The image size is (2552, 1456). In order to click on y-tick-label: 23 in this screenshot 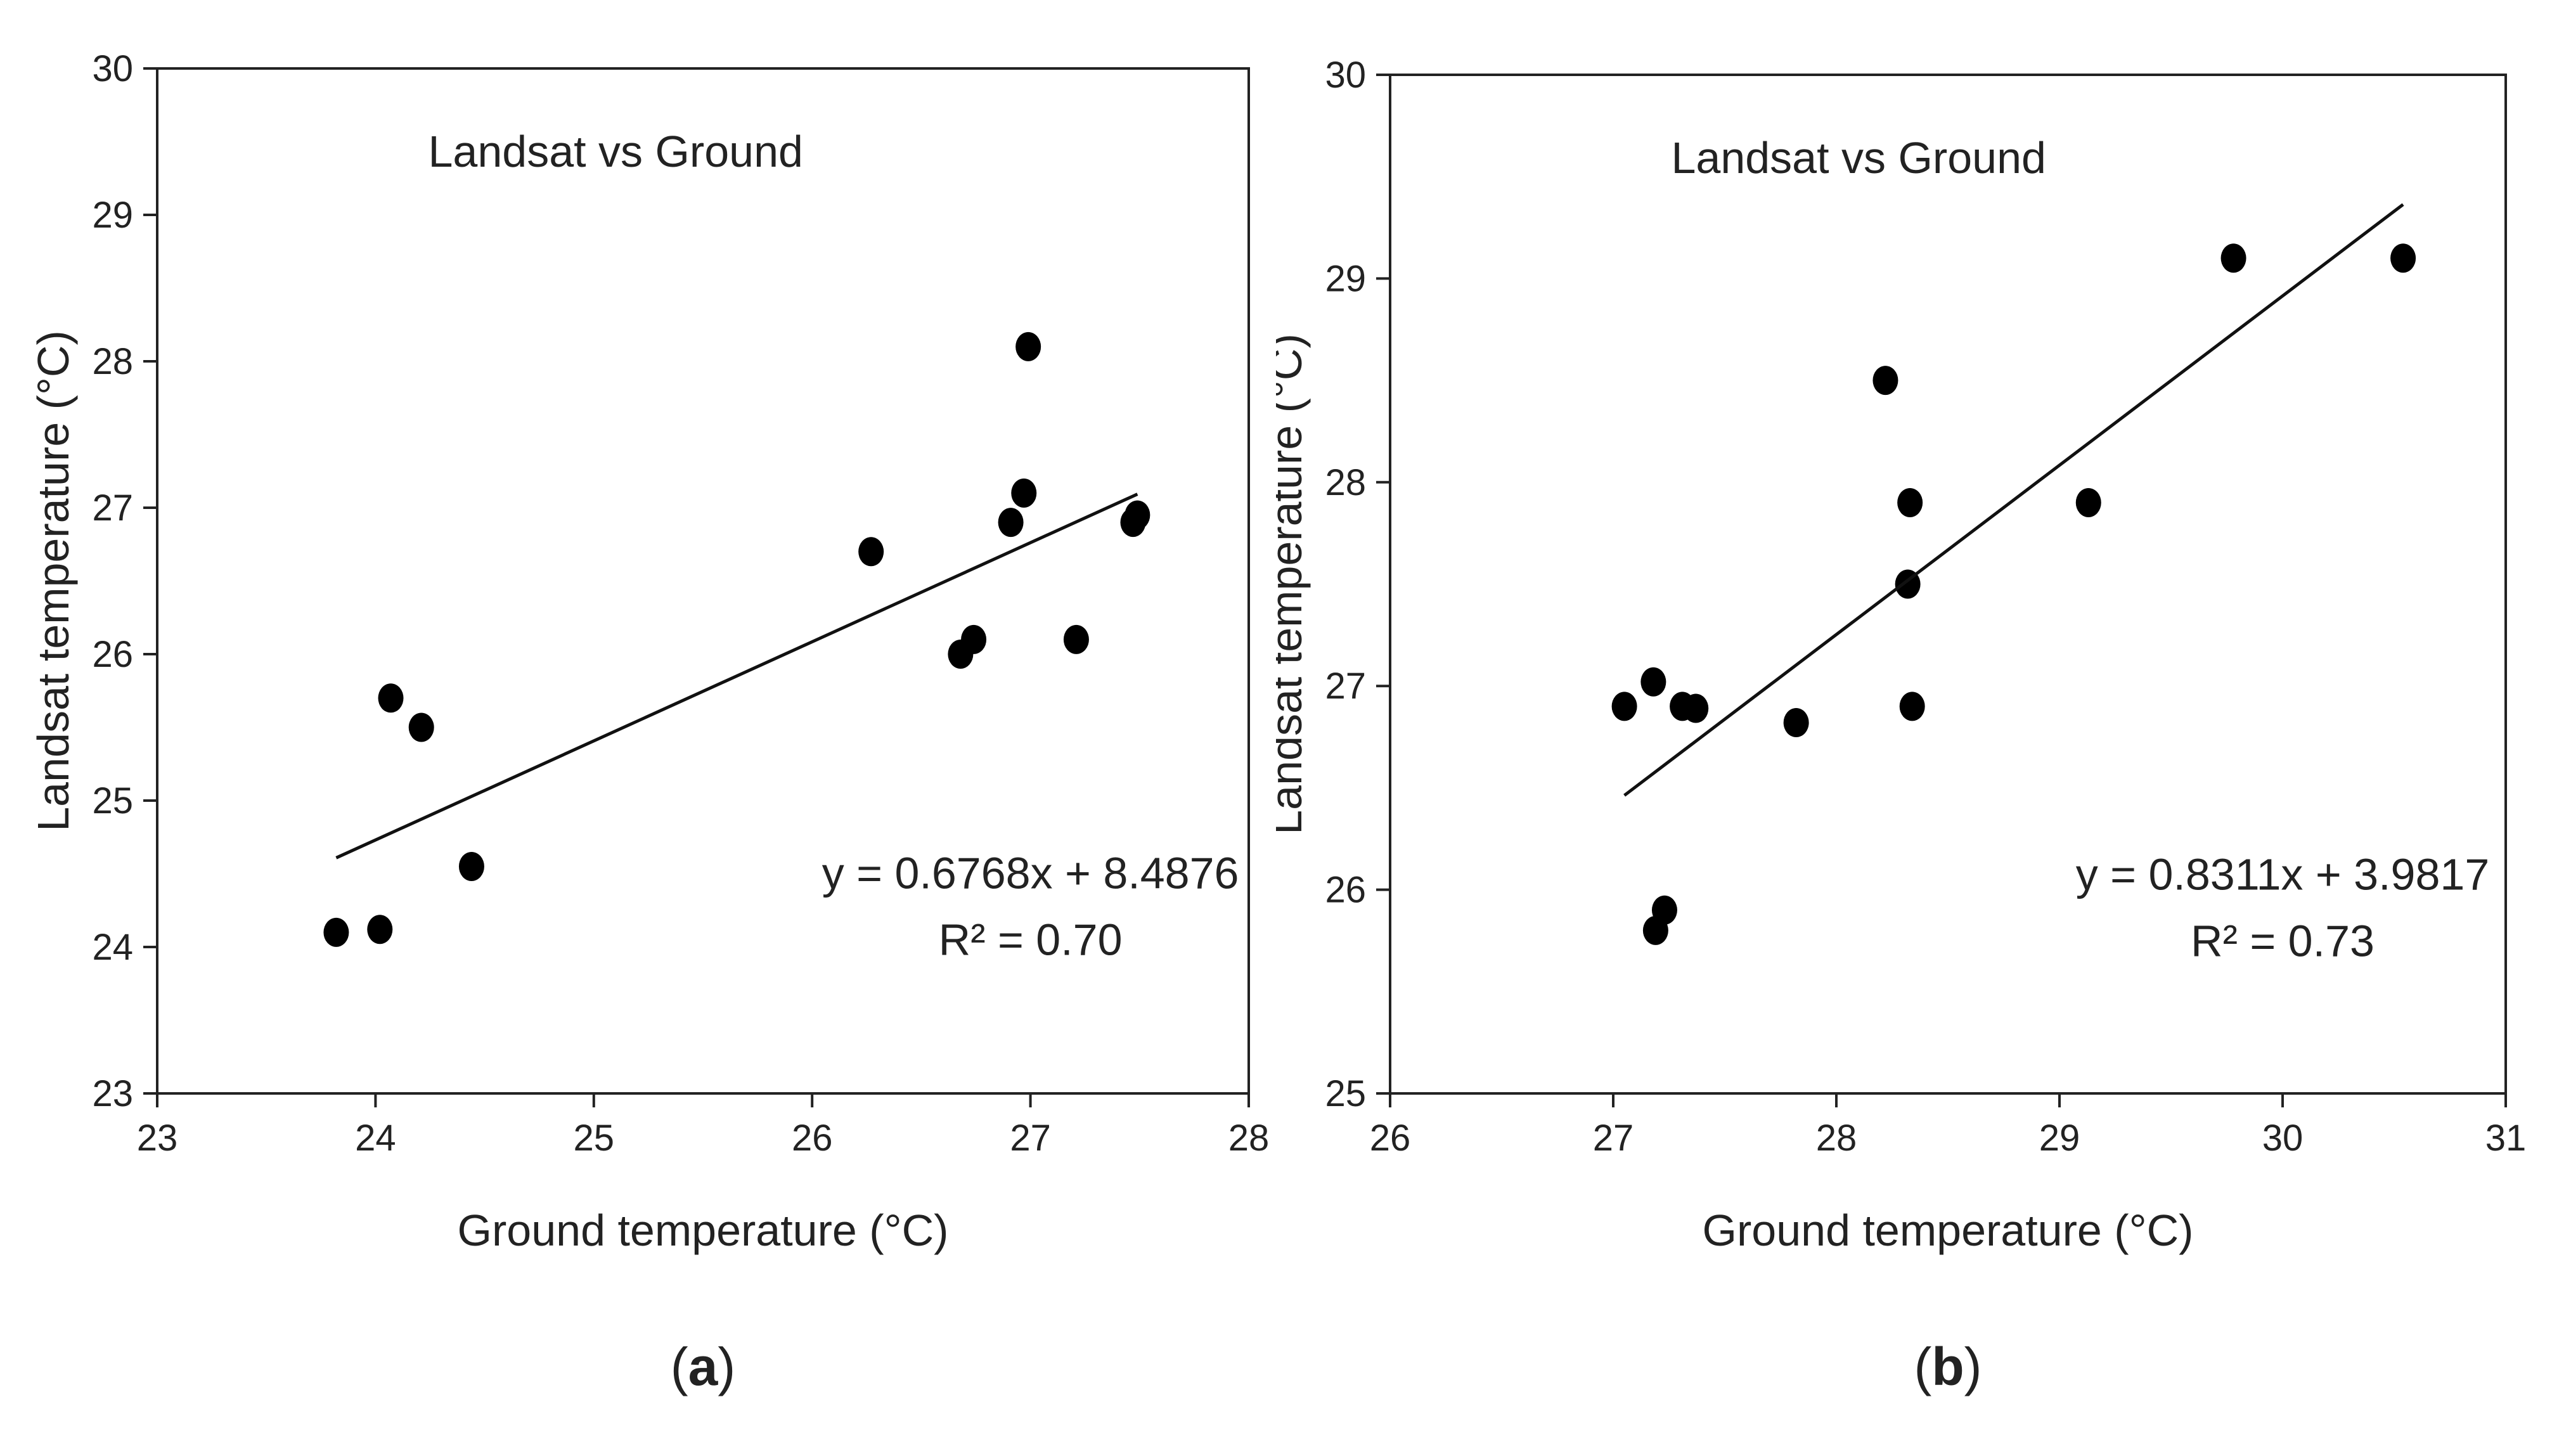, I will do `click(113, 1093)`.